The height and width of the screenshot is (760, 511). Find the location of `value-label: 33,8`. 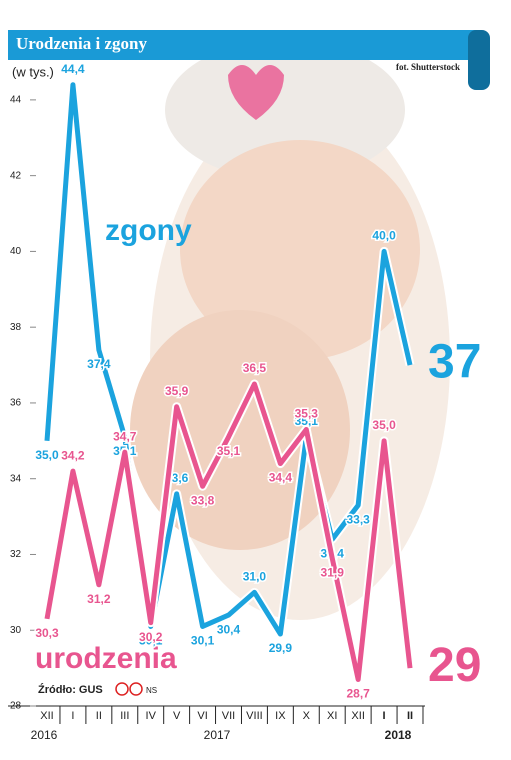

value-label: 33,8 is located at coordinates (203, 500).